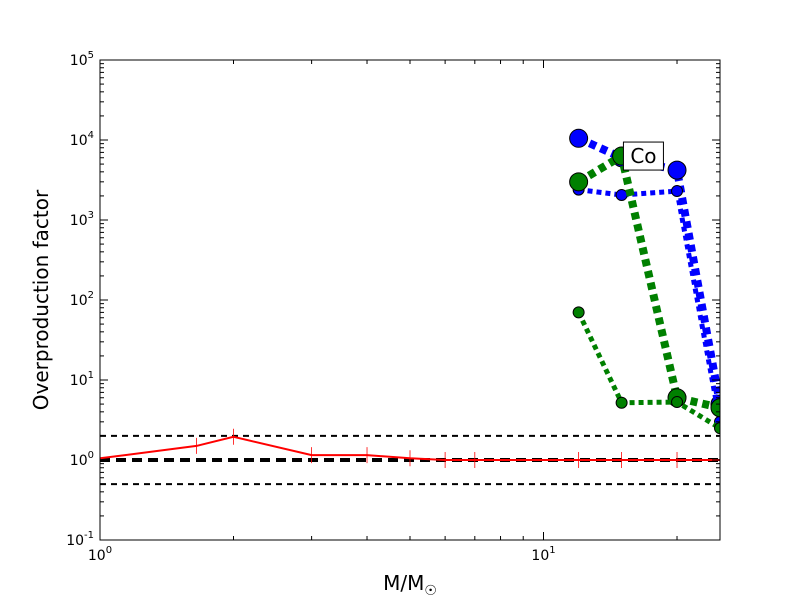 This screenshot has height=600, width=800. I want to click on series-2-line, so click(649, 305).